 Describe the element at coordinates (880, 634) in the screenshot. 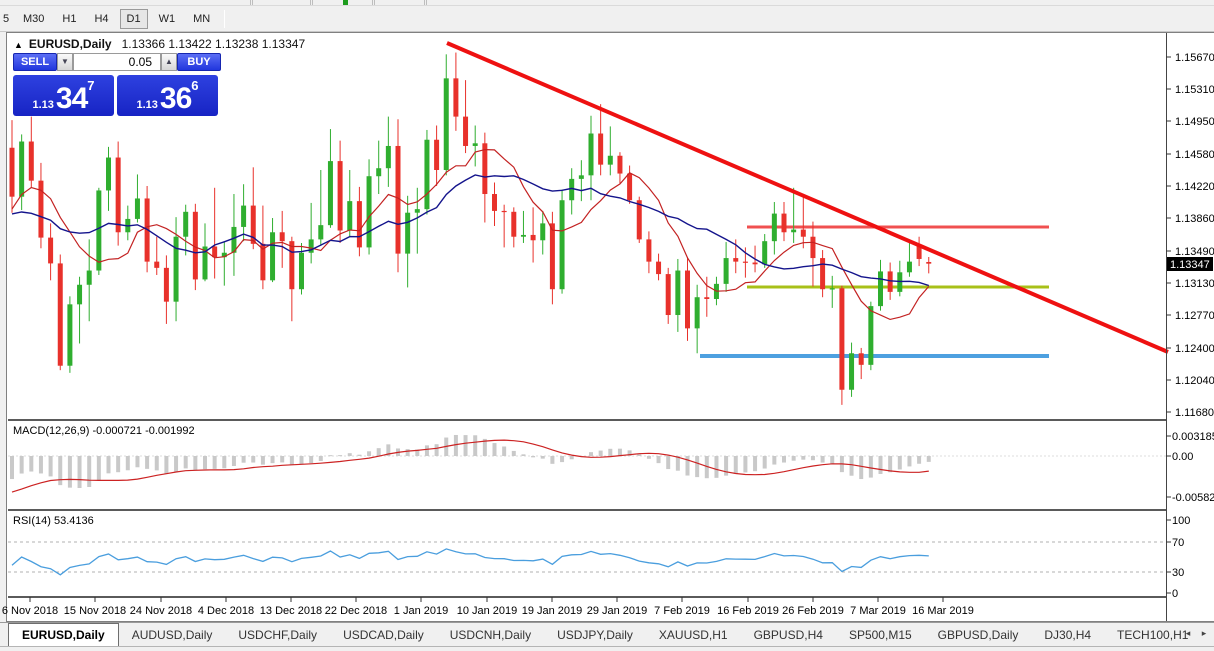

I see `chart-tab-sp500-m15: SP500,M15` at that location.